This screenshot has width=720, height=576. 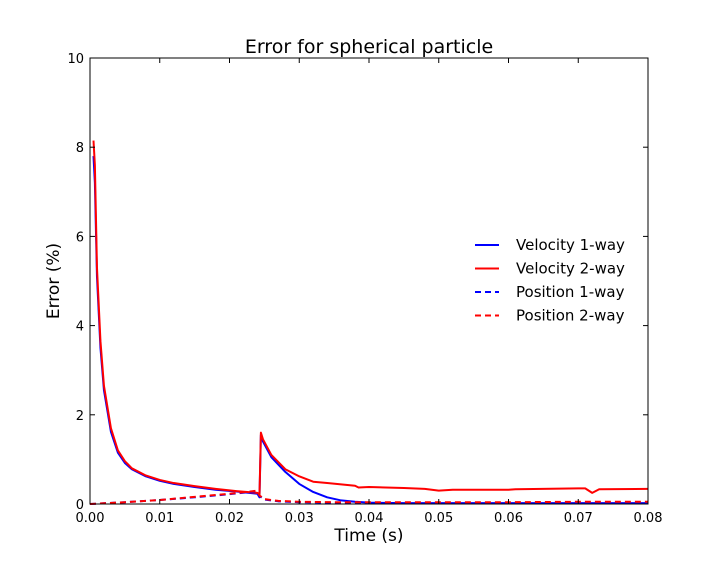 What do you see at coordinates (80, 327) in the screenshot?
I see `y-tick-label: 4` at bounding box center [80, 327].